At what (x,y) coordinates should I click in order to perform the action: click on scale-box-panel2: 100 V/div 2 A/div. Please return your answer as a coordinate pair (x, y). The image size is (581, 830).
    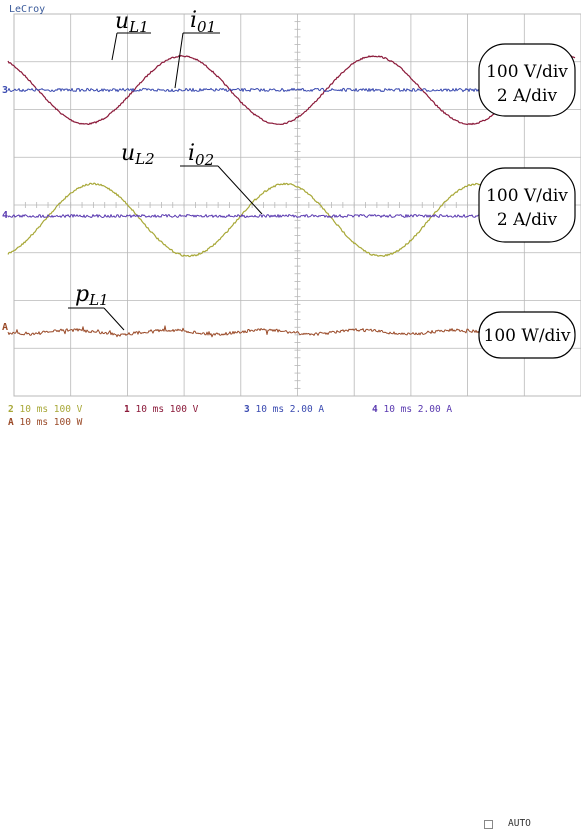
    Looking at the image, I should click on (527, 205).